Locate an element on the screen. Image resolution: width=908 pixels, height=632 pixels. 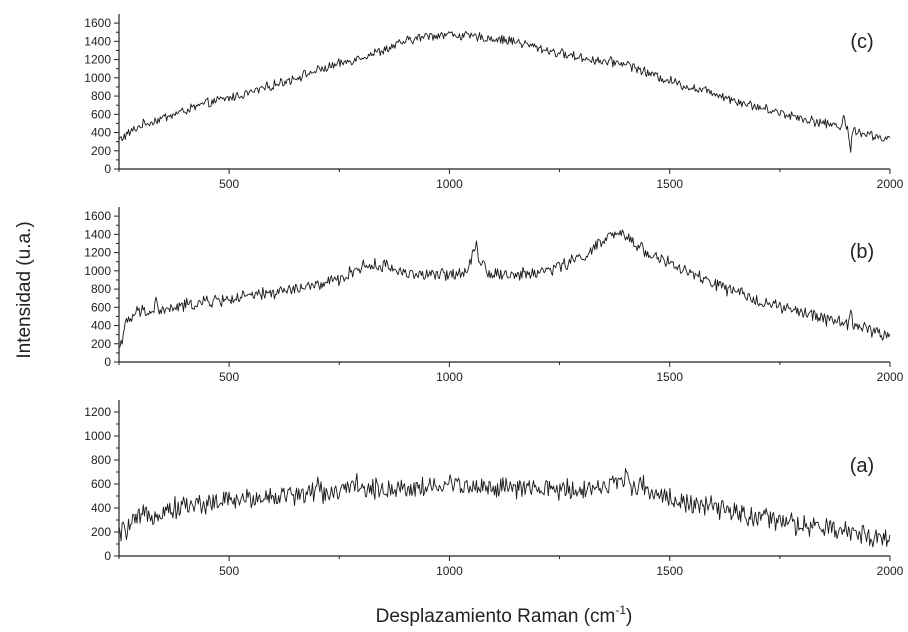
panel-b-x-tick-label: 500 is located at coordinates (229, 377).